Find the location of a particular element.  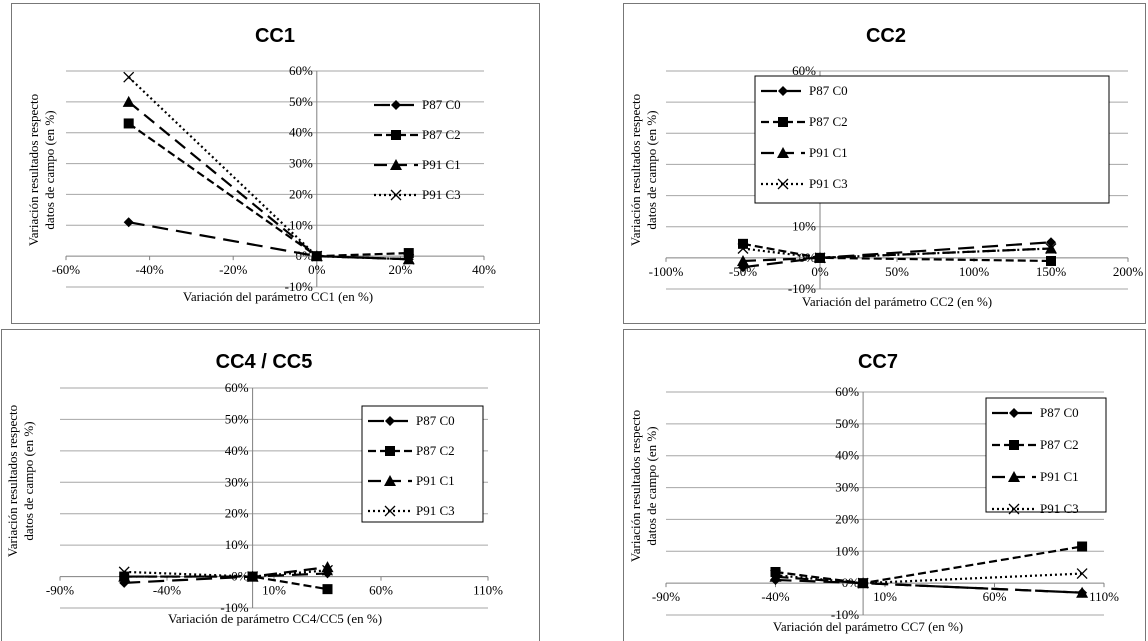

legend-box is located at coordinates (422, 464).